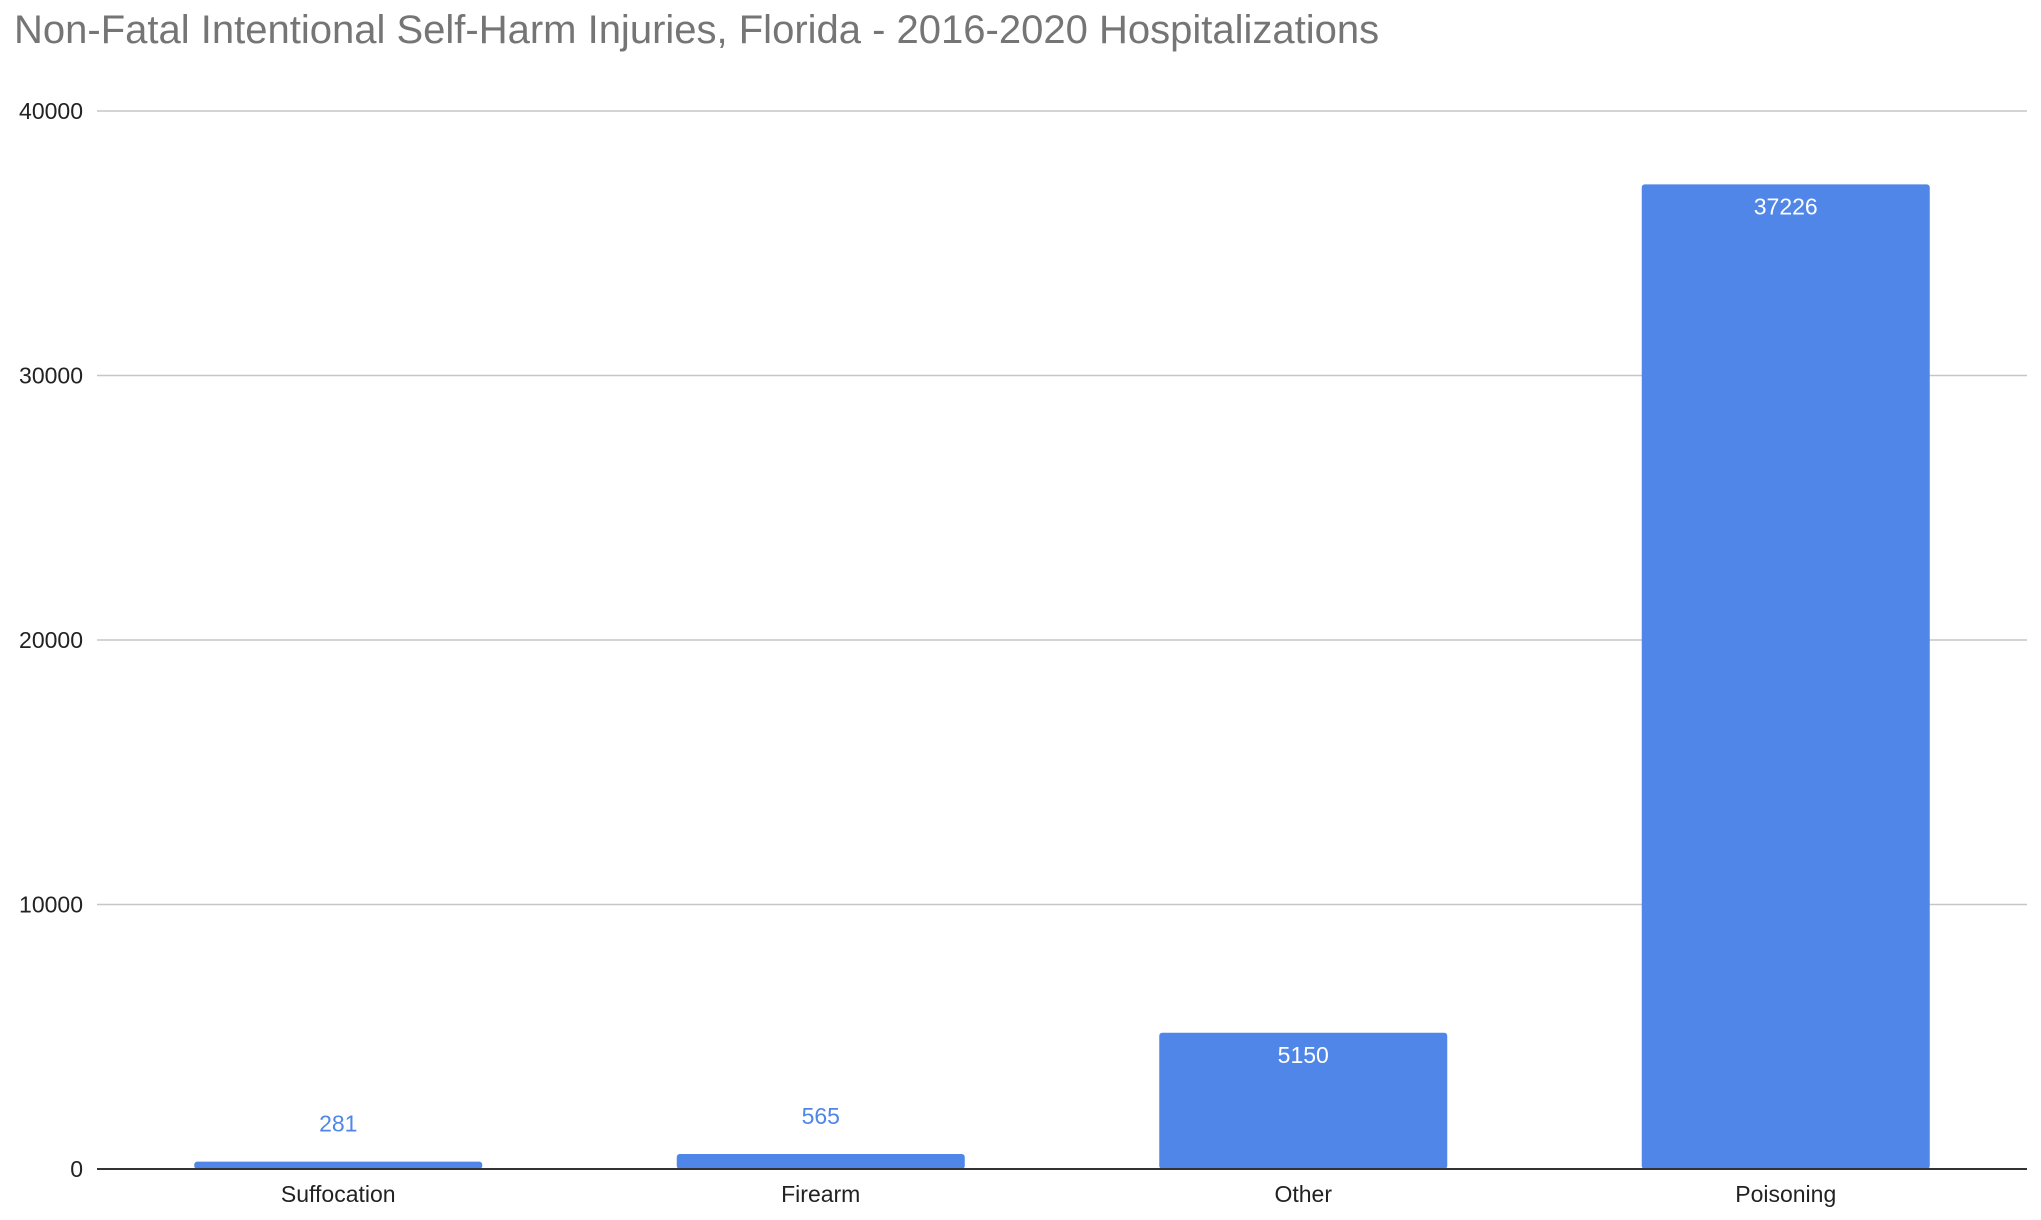  Describe the element at coordinates (338, 1194) in the screenshot. I see `x-tick-label: Suffocation` at that location.